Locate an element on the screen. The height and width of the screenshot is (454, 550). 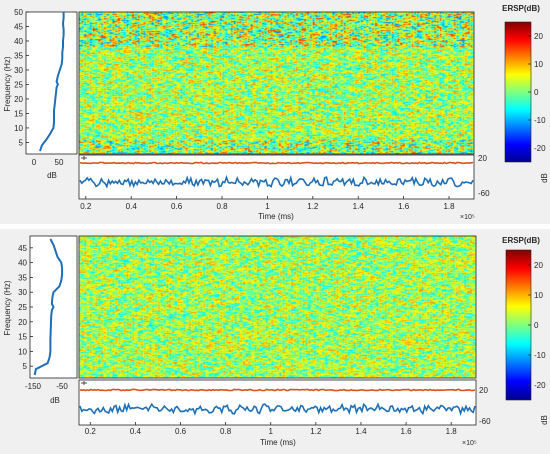
colorbar-1: ERSP(dB) 20 10 0 -10 -20 dB is located at coordinates (525, 93).